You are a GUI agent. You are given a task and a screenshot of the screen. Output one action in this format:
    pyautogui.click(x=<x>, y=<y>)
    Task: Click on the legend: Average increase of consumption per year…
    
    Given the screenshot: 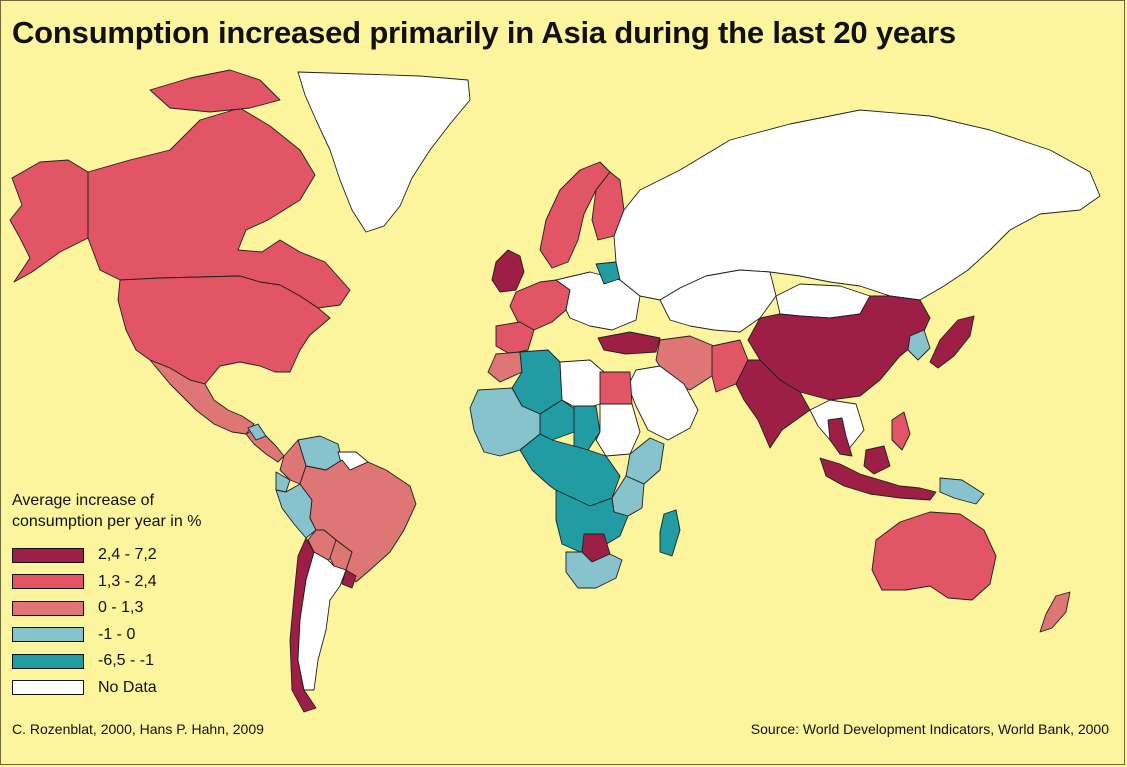 What is the action you would take?
    pyautogui.click(x=106, y=595)
    